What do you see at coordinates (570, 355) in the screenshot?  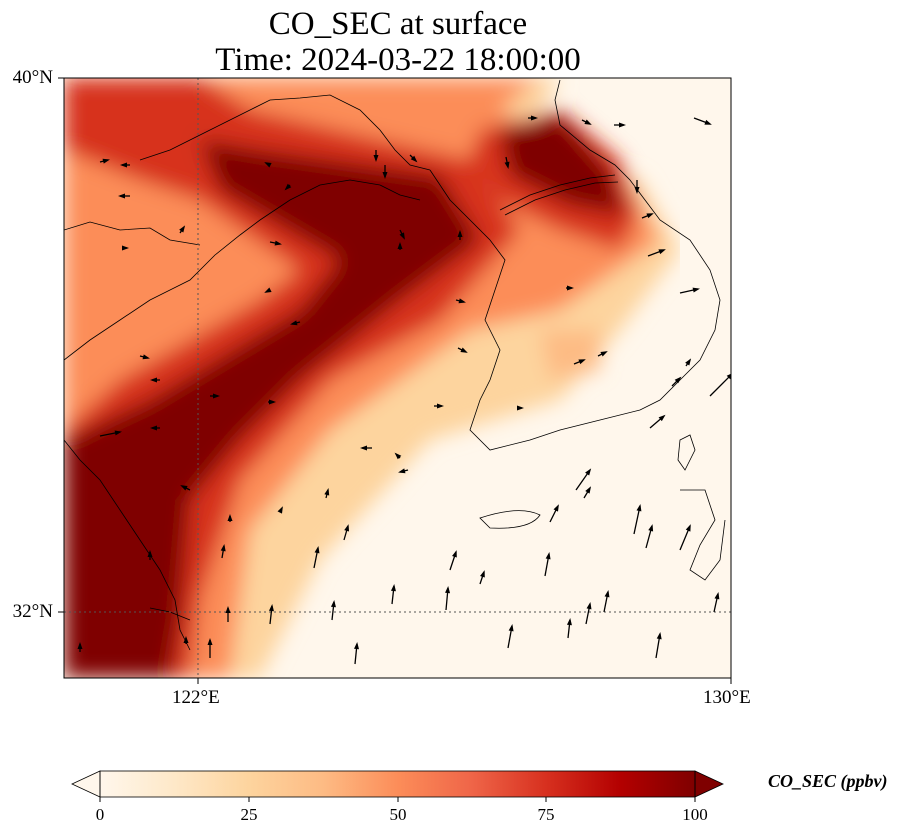 I see `plume-band` at bounding box center [570, 355].